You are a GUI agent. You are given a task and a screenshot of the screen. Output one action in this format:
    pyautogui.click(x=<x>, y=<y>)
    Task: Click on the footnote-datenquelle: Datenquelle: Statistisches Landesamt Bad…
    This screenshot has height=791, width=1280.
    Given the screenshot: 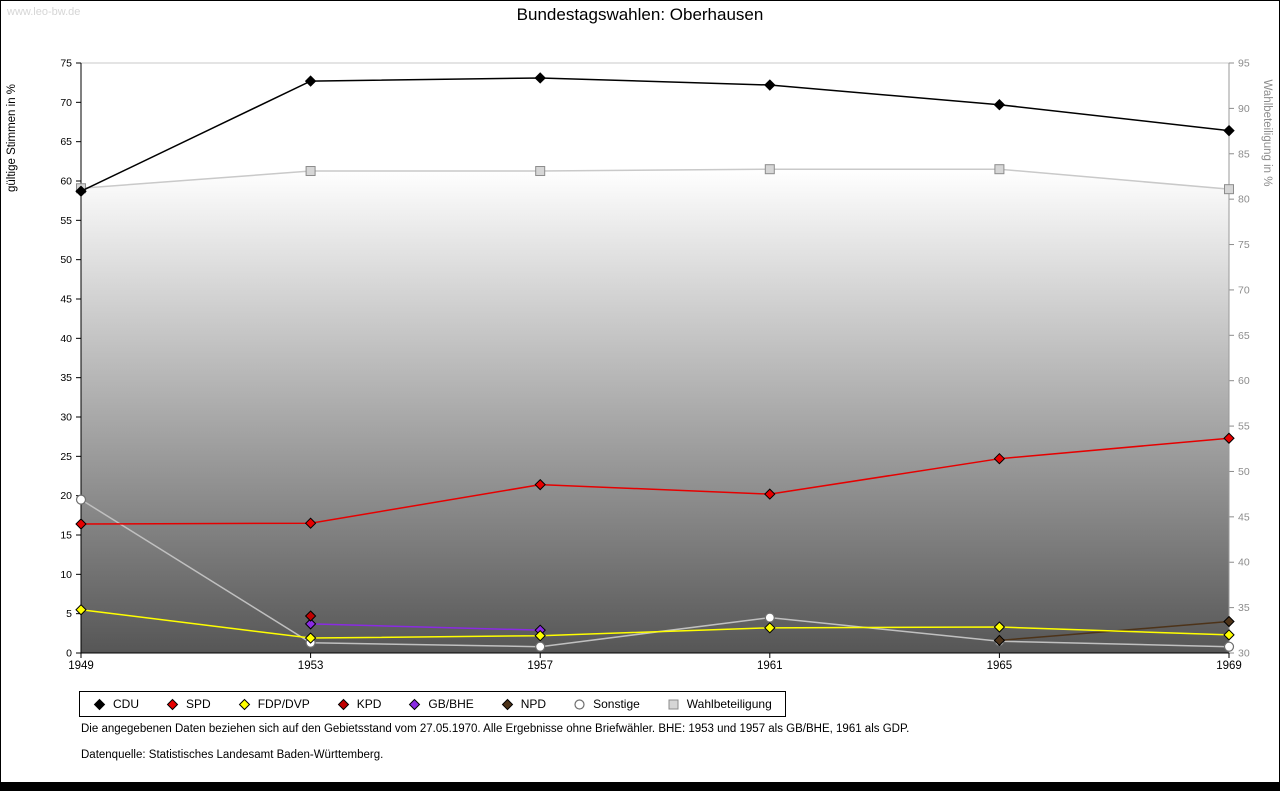 What is the action you would take?
    pyautogui.click(x=232, y=755)
    